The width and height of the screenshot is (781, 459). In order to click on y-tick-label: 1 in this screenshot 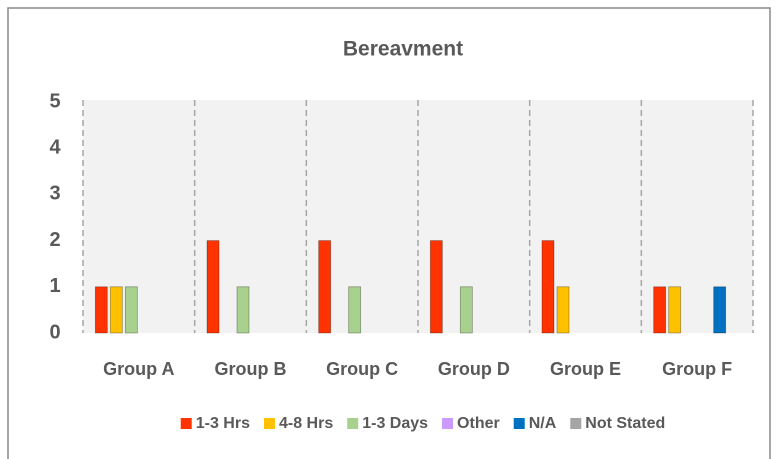, I will do `click(54, 286)`.